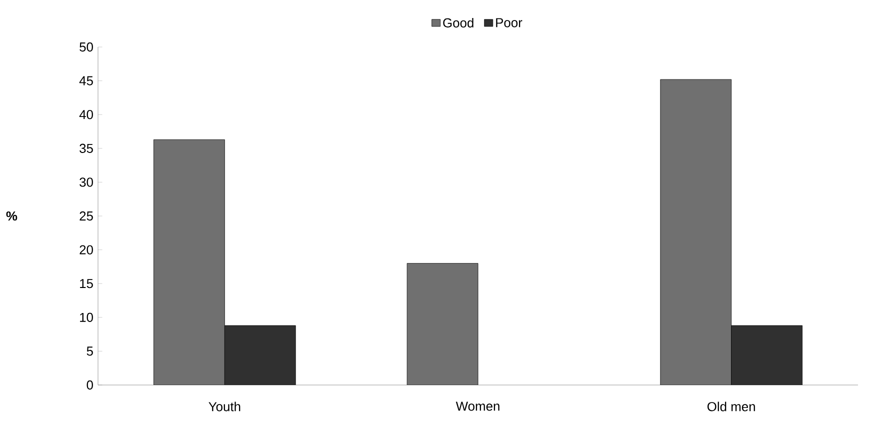 The height and width of the screenshot is (441, 871). What do you see at coordinates (86, 249) in the screenshot?
I see `y-tick-label: 20` at bounding box center [86, 249].